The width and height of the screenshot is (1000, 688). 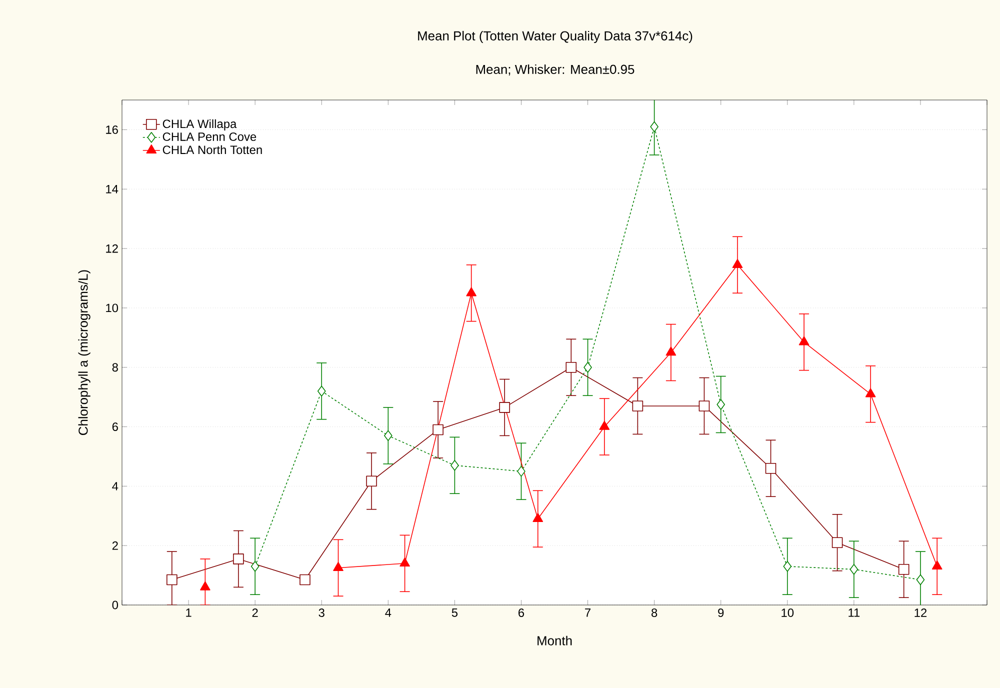 What do you see at coordinates (255, 612) in the screenshot?
I see `x-tick-label: 2` at bounding box center [255, 612].